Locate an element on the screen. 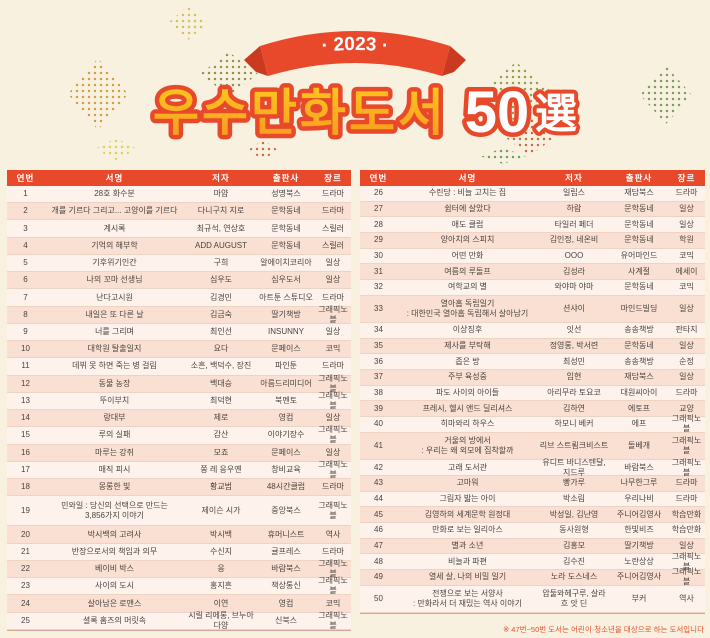  table-row: 49 열세 살, 나의 비밀 일기 노라 도스네스 주니어김영사 그래픽노블 is located at coordinates (532, 576).